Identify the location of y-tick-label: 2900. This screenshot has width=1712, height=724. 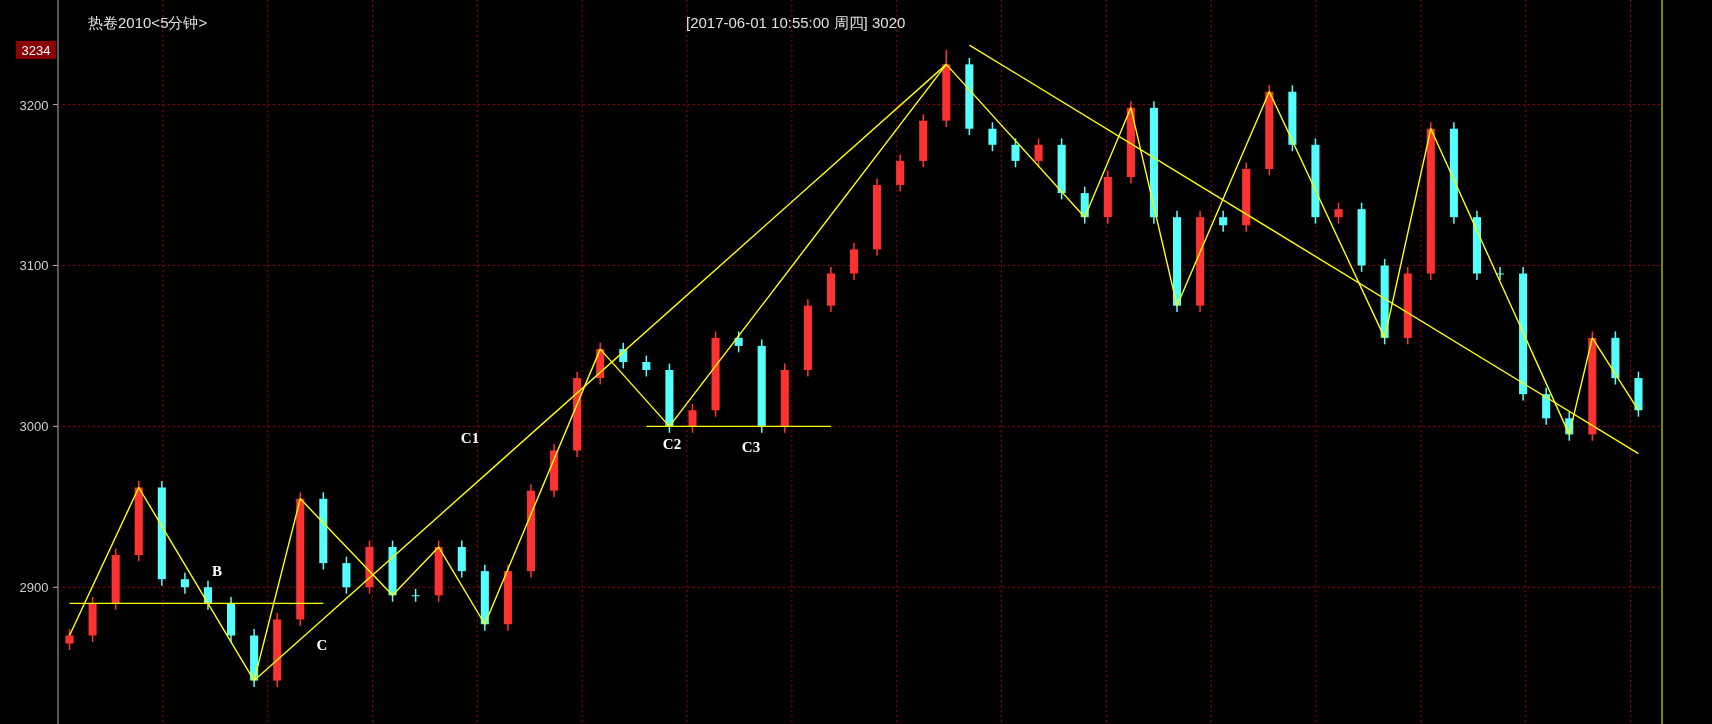
(34, 588).